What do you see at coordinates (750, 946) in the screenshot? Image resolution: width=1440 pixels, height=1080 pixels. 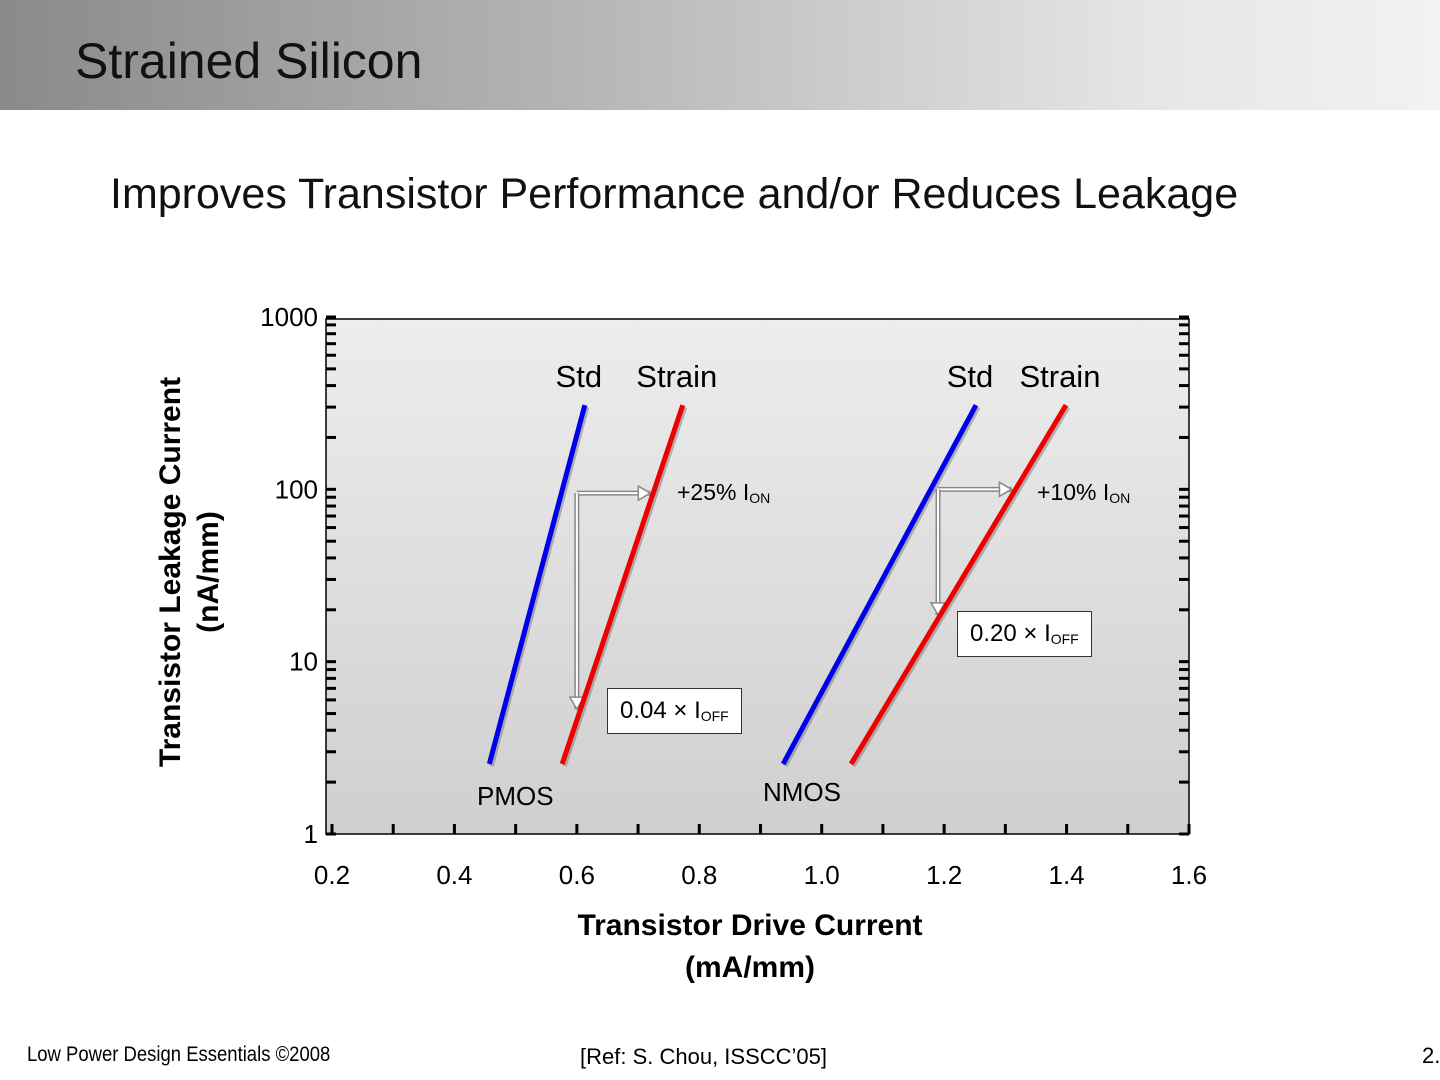 I see `x-axis-title: Transistor Drive Current (mA/mm)` at bounding box center [750, 946].